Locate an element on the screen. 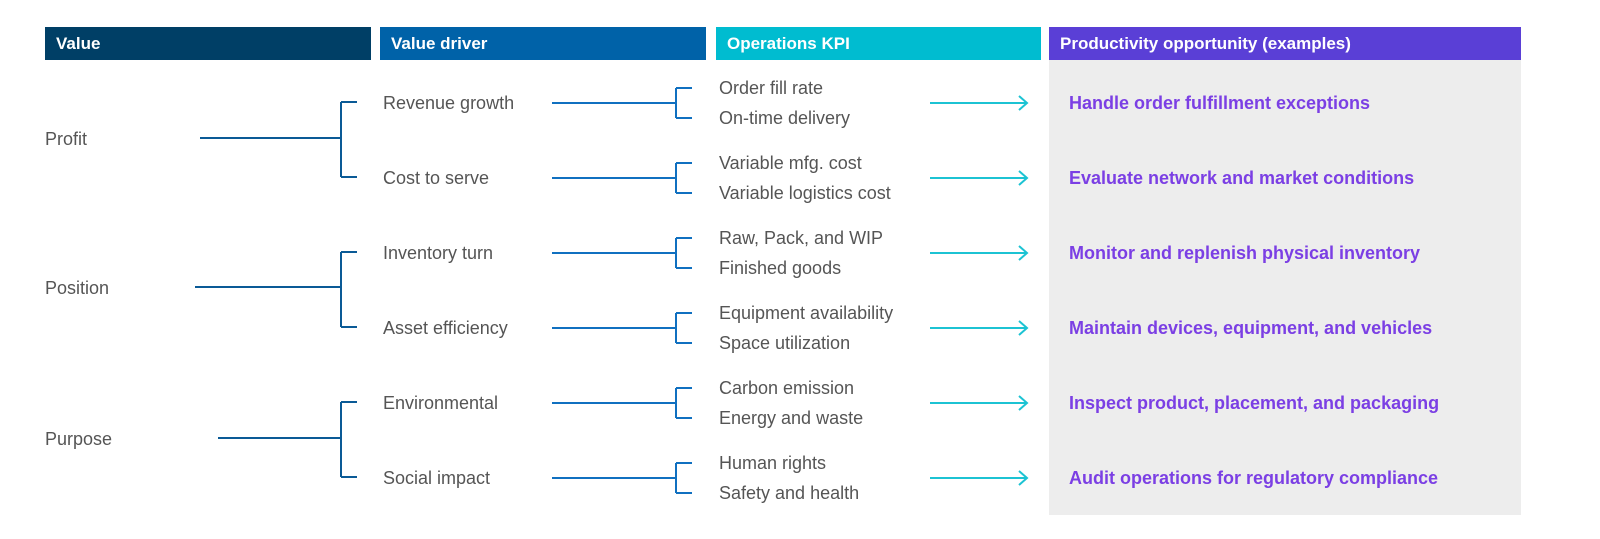 The width and height of the screenshot is (1600, 539). header-value-driver: Value driver is located at coordinates (543, 43).